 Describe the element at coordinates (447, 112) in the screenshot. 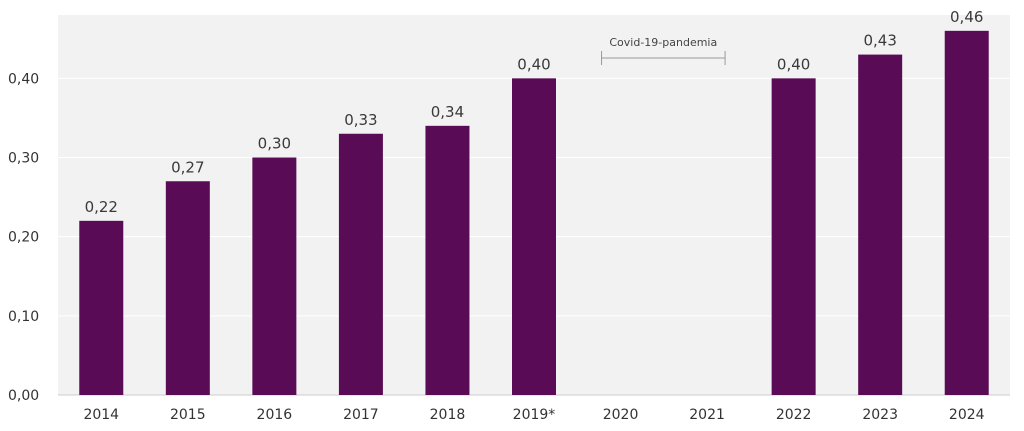

I see `data-label: 0,34` at that location.